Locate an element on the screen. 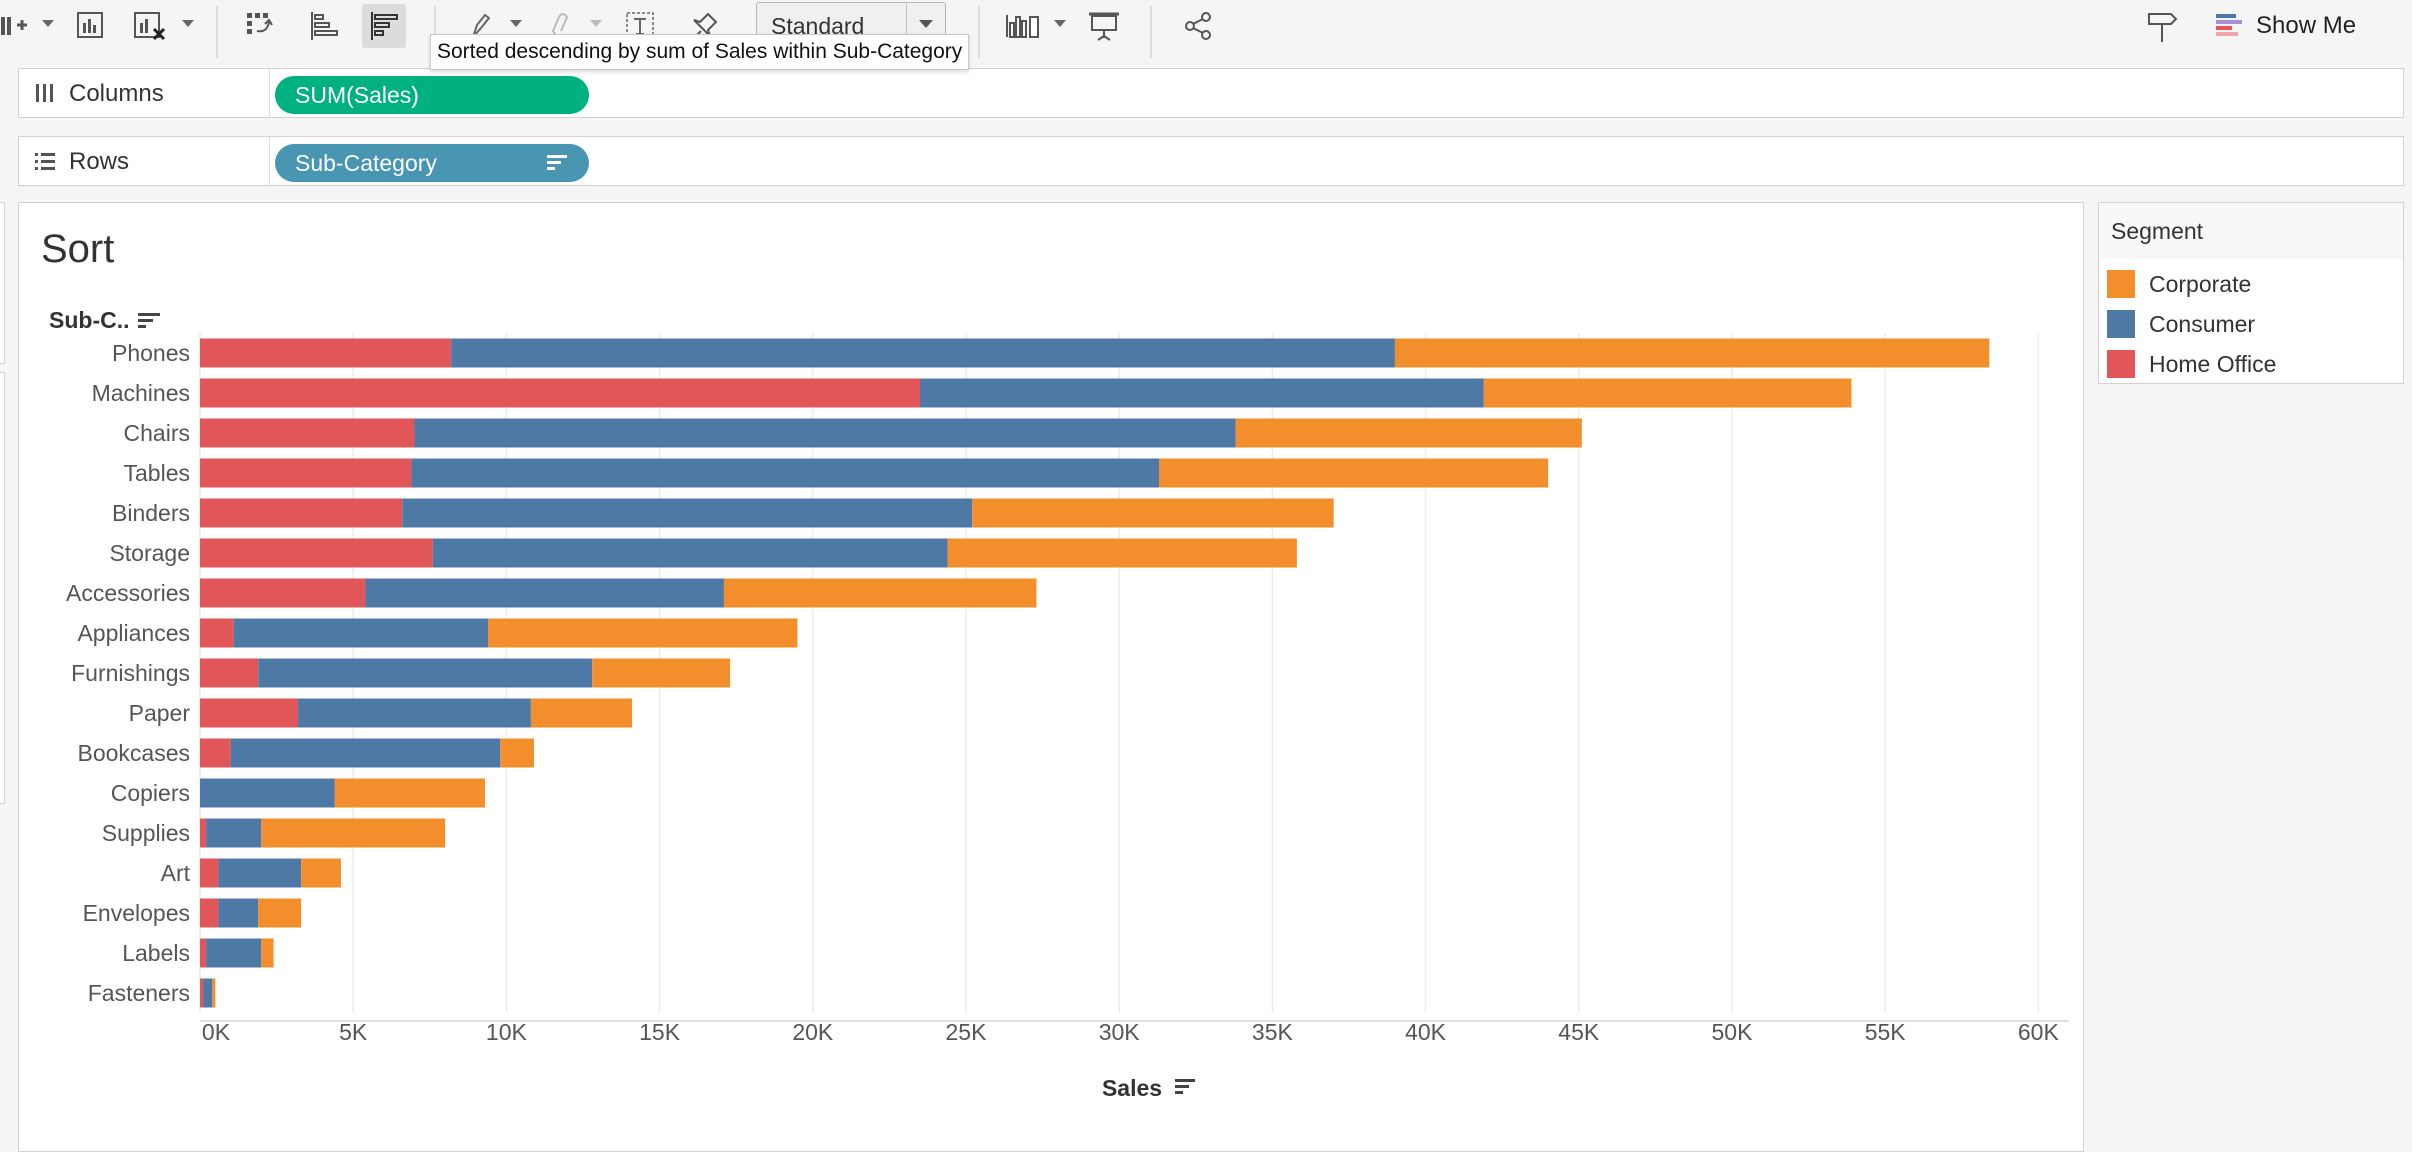 This screenshot has height=1152, width=2412. category-label: Chairs is located at coordinates (157, 433).